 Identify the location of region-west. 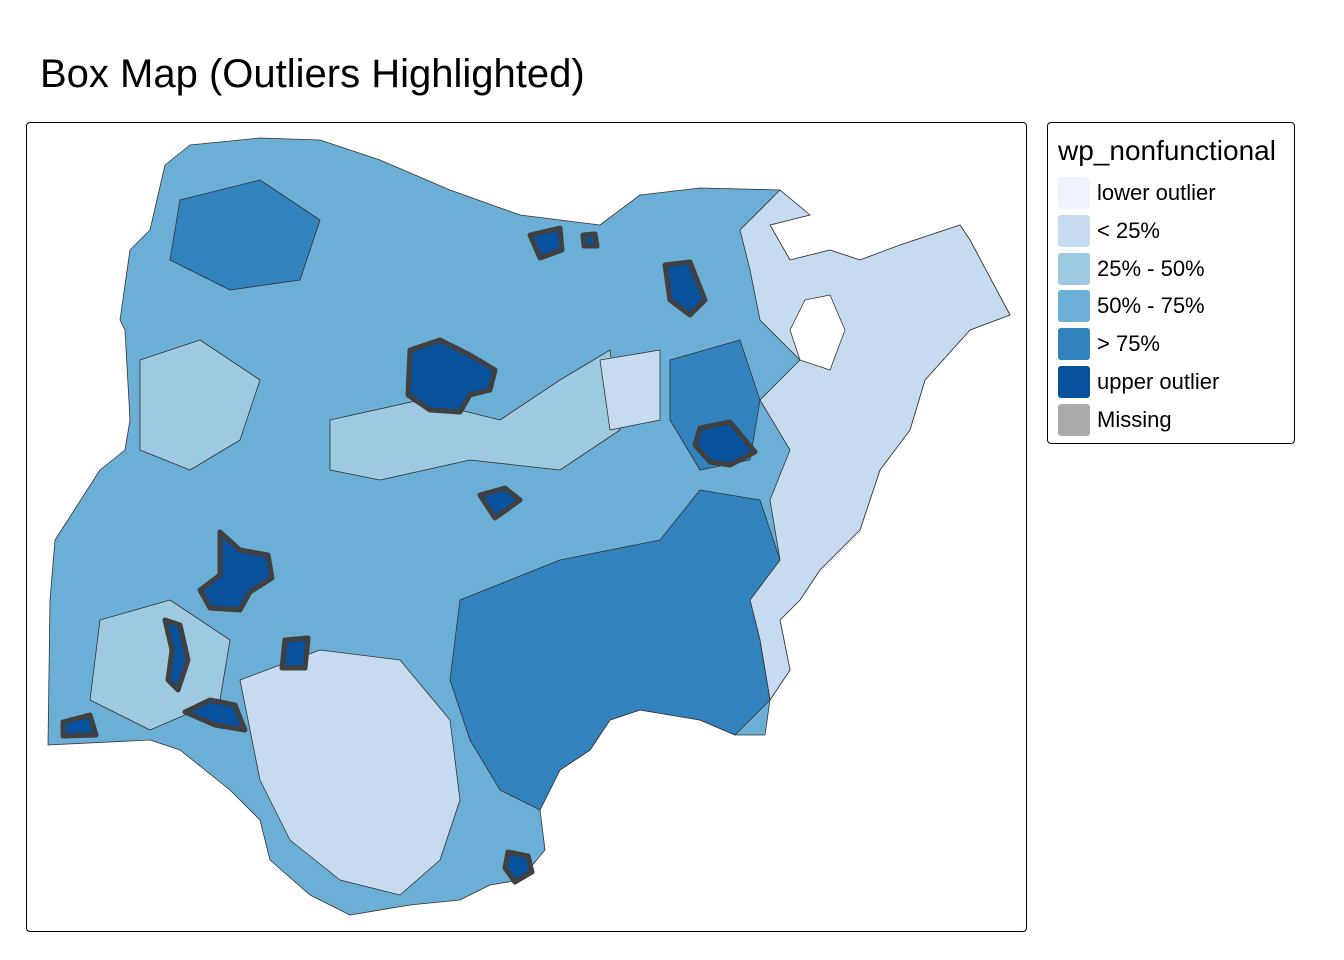
(200, 405).